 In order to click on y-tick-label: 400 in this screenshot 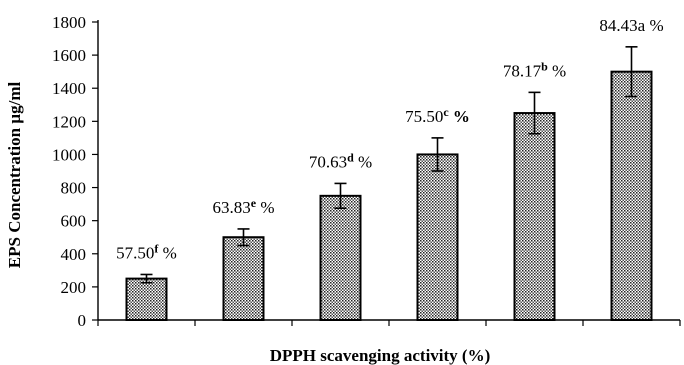, I will do `click(74, 254)`.